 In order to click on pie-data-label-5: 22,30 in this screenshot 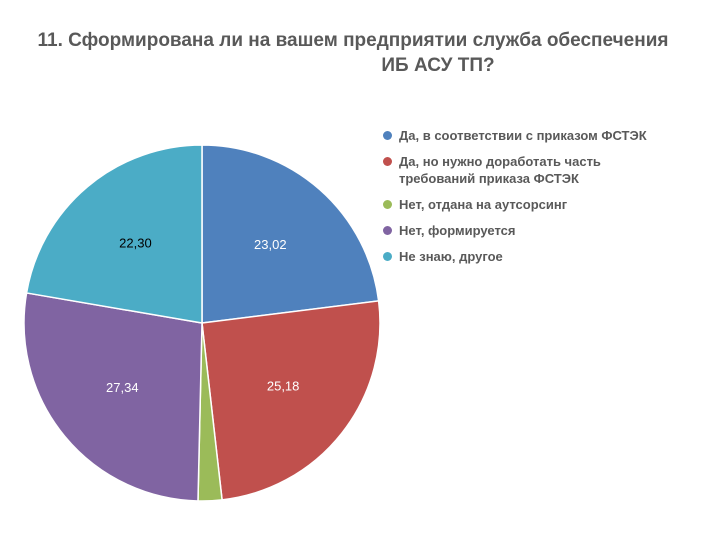, I will do `click(135, 243)`.